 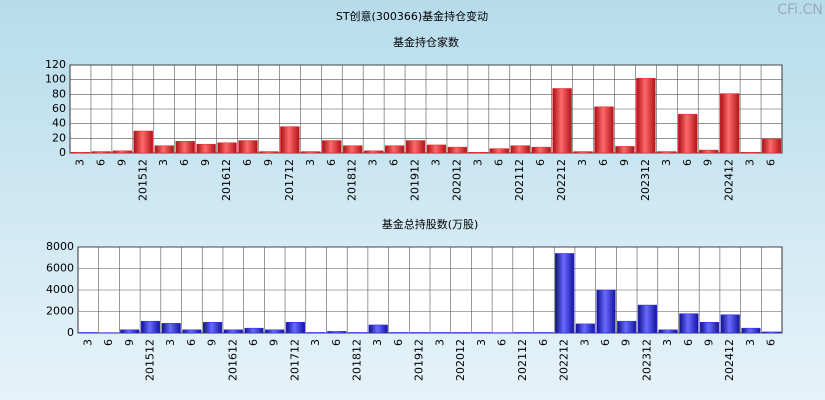 I want to click on page-title: ST创意(300366)基金持仓变动, so click(x=412, y=16).